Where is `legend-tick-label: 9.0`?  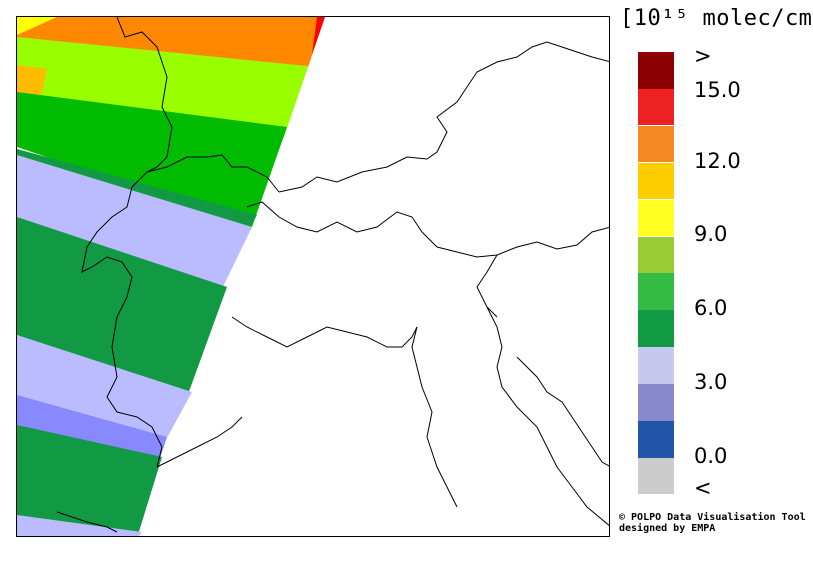
legend-tick-label: 9.0 is located at coordinates (711, 234).